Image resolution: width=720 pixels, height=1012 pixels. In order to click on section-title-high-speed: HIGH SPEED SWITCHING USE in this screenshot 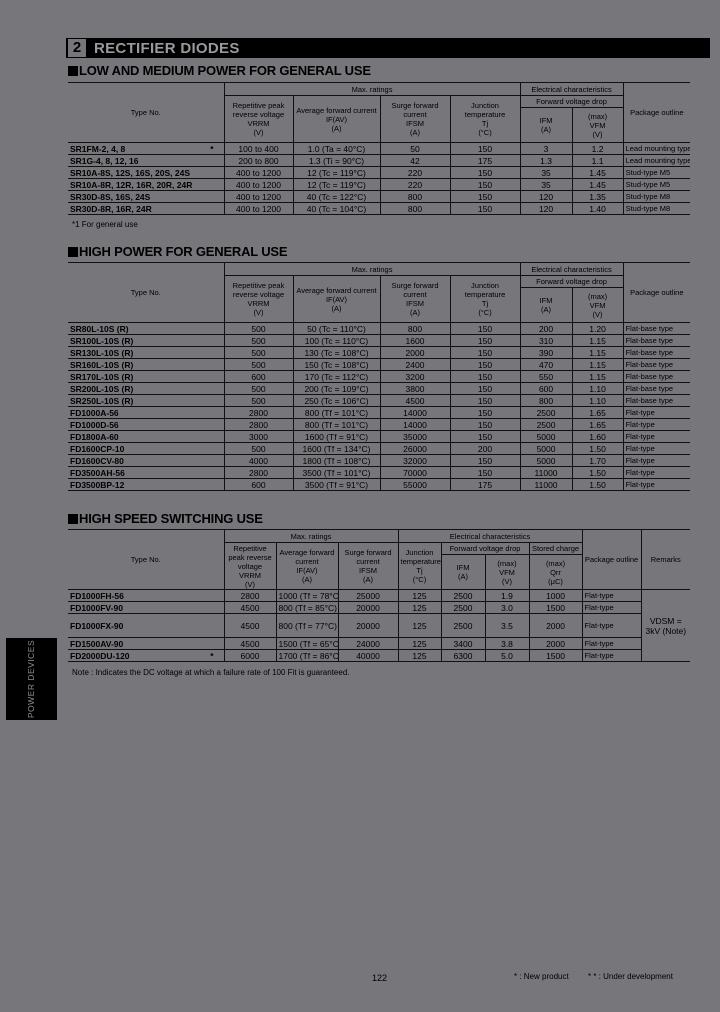, I will do `click(165, 518)`.